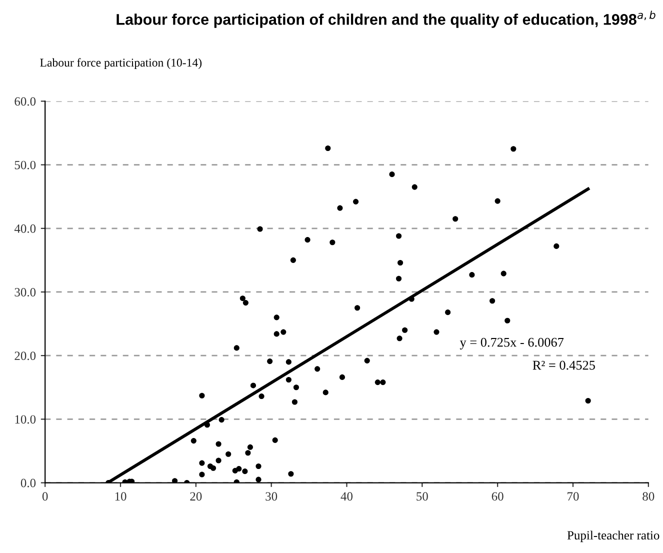 The image size is (663, 553). I want to click on annotation: R² = 0.4525, so click(563, 365).